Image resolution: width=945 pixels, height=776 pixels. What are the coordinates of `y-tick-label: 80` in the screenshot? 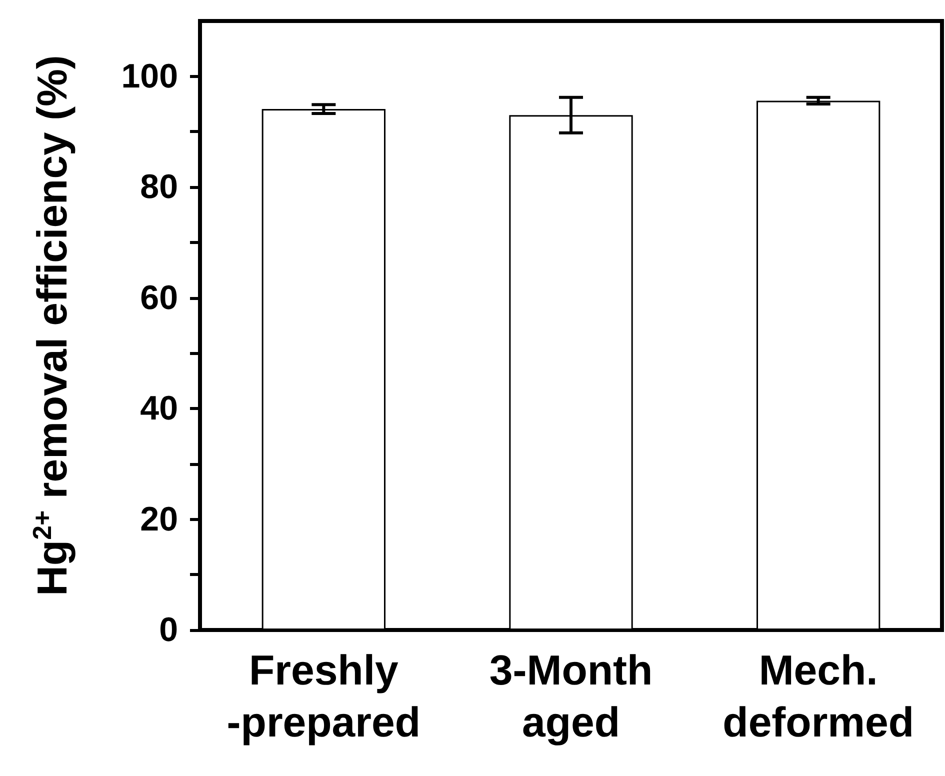 It's located at (159, 187).